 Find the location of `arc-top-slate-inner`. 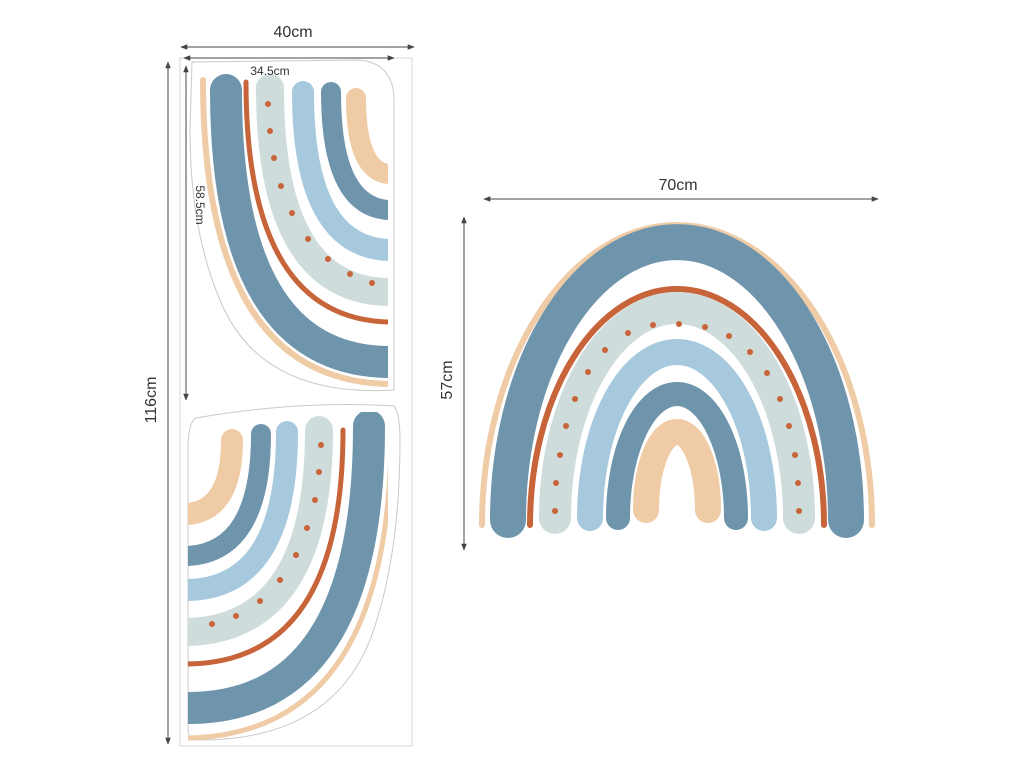

arc-top-slate-inner is located at coordinates (354, 151).